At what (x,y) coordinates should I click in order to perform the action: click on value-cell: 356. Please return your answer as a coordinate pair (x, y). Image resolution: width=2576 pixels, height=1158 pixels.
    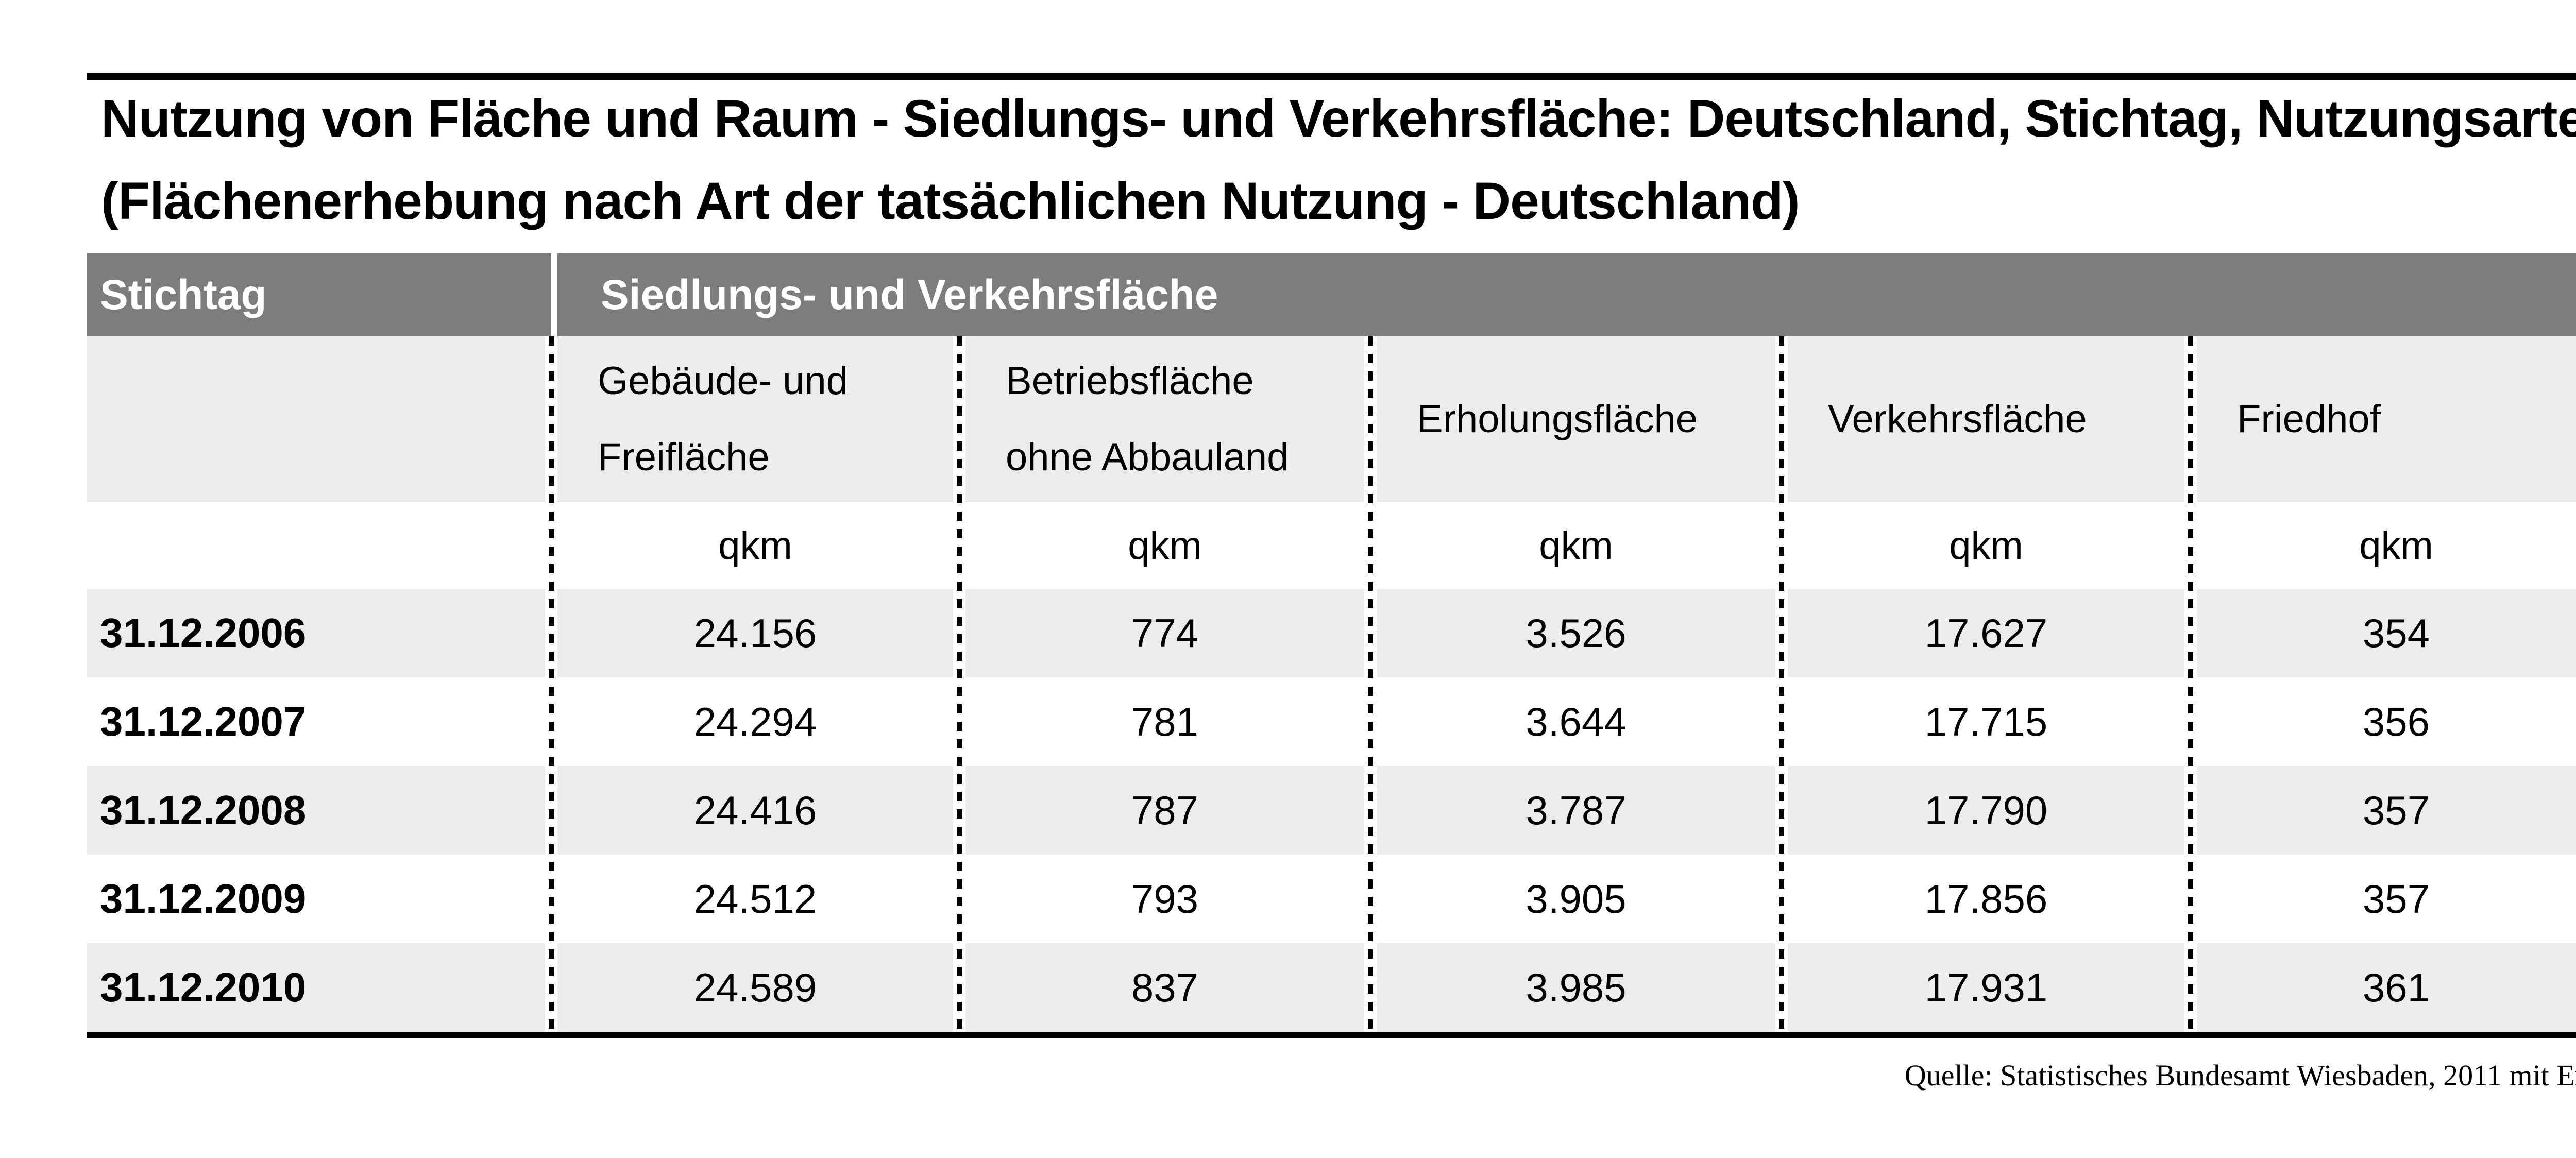
    Looking at the image, I should click on (2396, 721).